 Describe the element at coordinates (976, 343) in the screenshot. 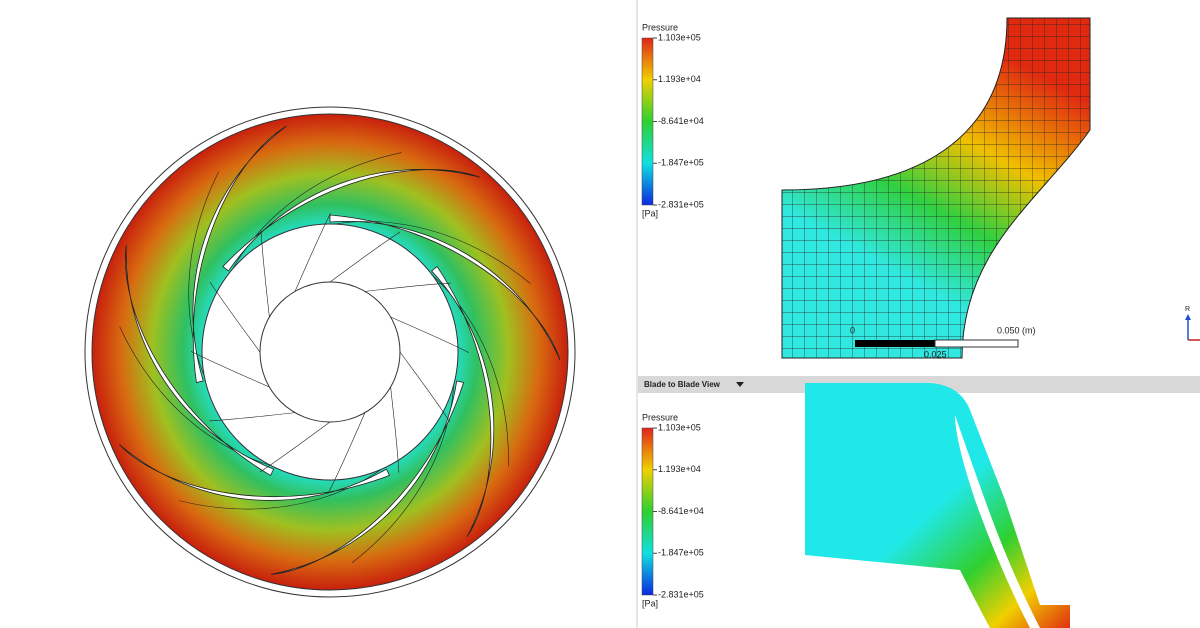

I see `scale-bar-white` at that location.